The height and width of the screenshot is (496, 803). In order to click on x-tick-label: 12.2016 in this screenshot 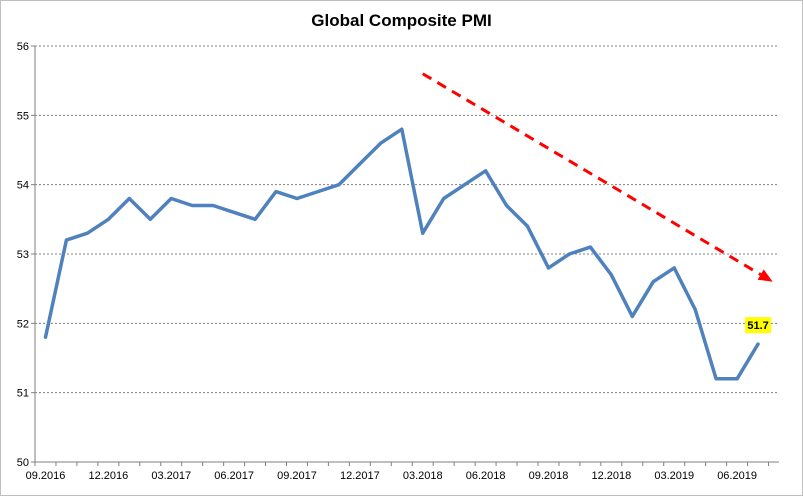, I will do `click(108, 476)`.